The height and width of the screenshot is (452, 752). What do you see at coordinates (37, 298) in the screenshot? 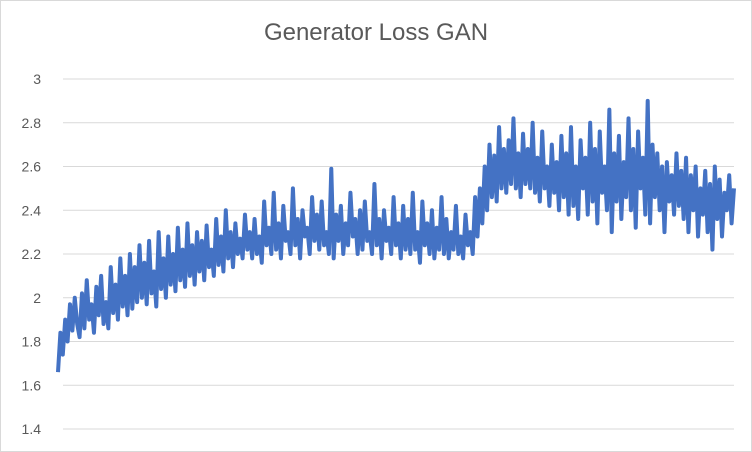
I see `y-tick-label: 2` at bounding box center [37, 298].